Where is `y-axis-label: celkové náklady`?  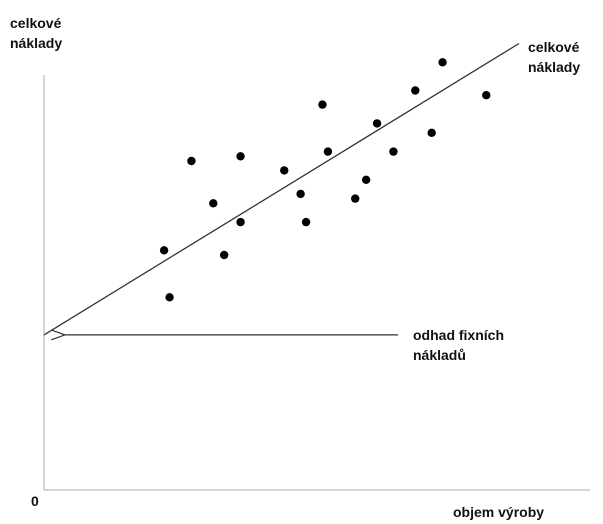 y-axis-label: celkové náklady is located at coordinates (37, 33).